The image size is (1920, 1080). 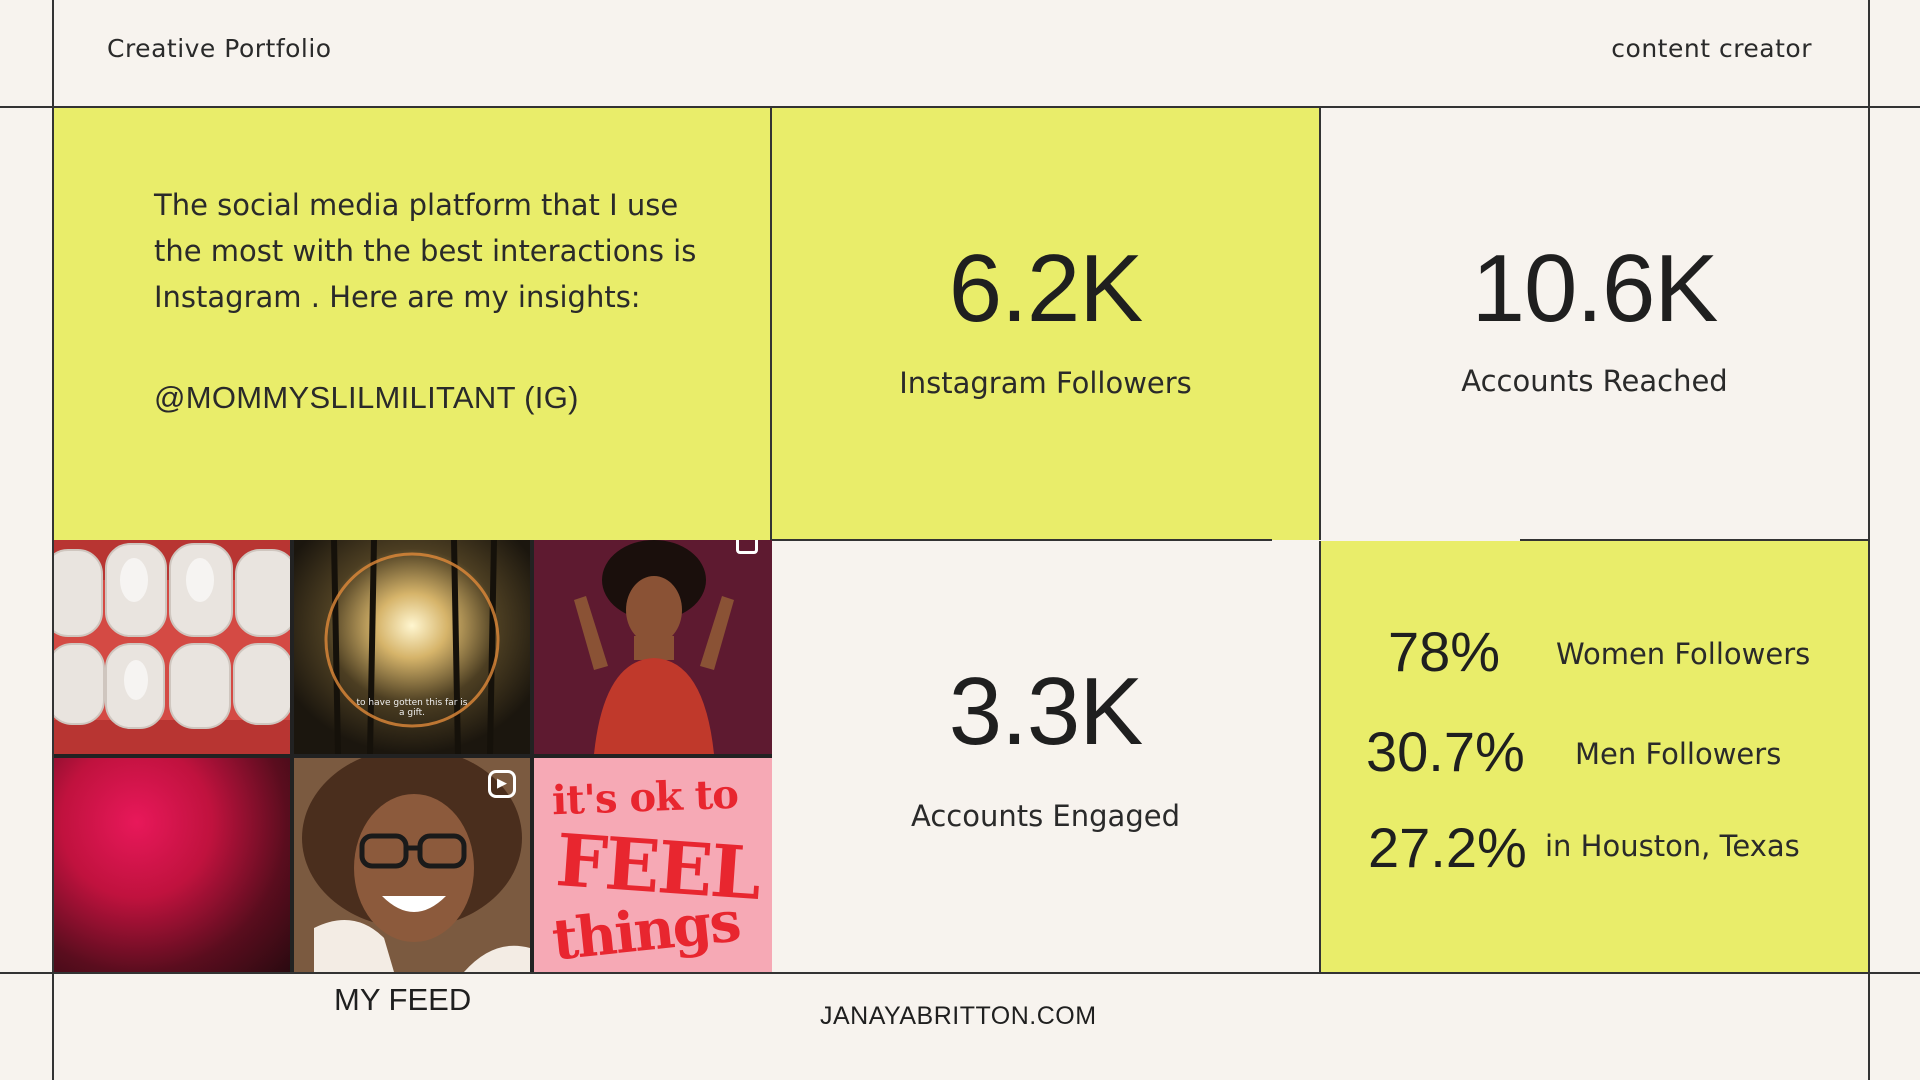 I want to click on reached-value: 10.6K, so click(x=1595, y=288).